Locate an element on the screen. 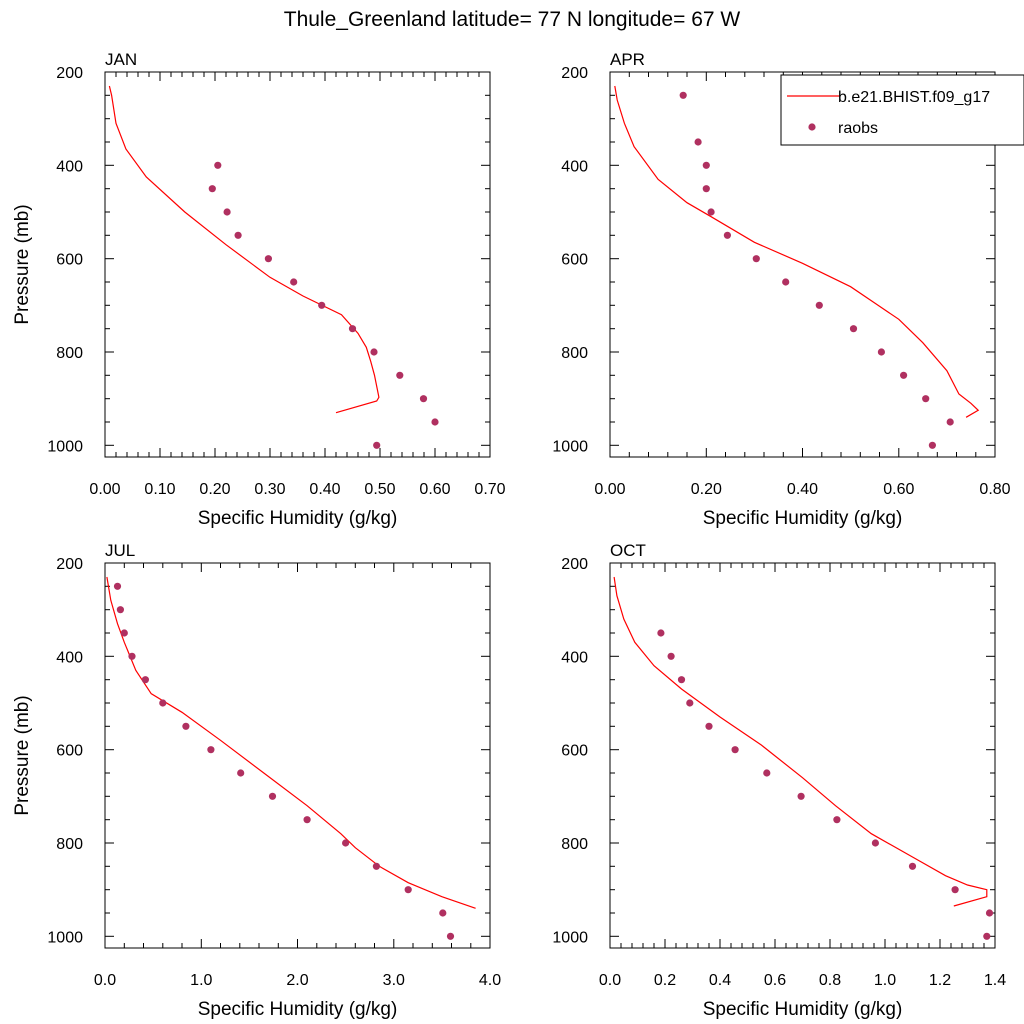 The width and height of the screenshot is (1024, 1024). x-tick-label: 0.00 is located at coordinates (104, 489).